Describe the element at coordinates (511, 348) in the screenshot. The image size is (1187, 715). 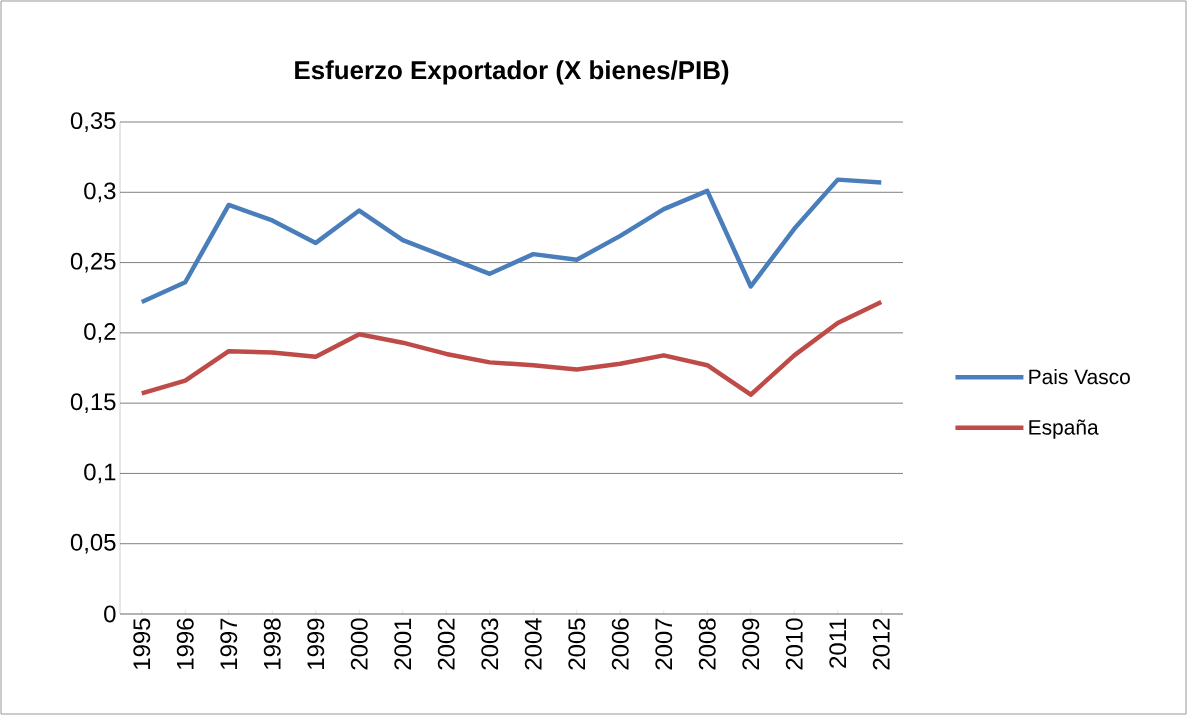
I see `line-series` at that location.